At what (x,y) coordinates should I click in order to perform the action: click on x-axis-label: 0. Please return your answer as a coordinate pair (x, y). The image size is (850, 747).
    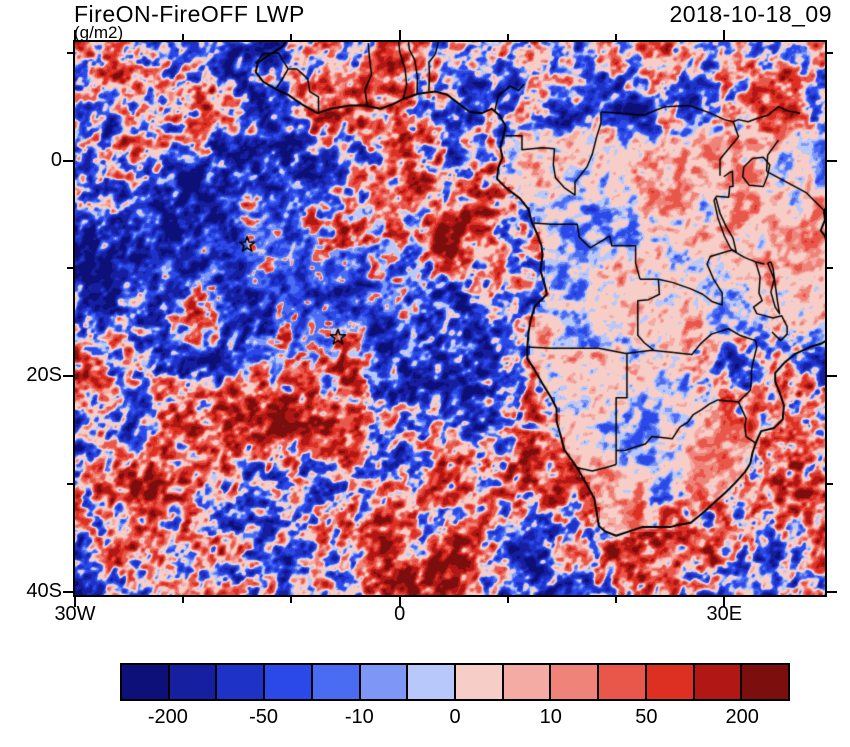
    Looking at the image, I should click on (400, 614).